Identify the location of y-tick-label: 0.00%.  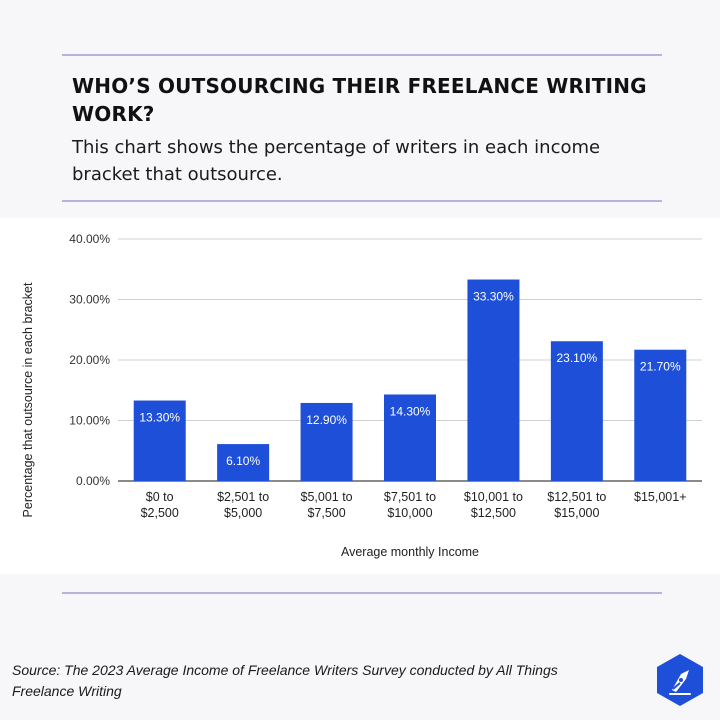
(93, 481).